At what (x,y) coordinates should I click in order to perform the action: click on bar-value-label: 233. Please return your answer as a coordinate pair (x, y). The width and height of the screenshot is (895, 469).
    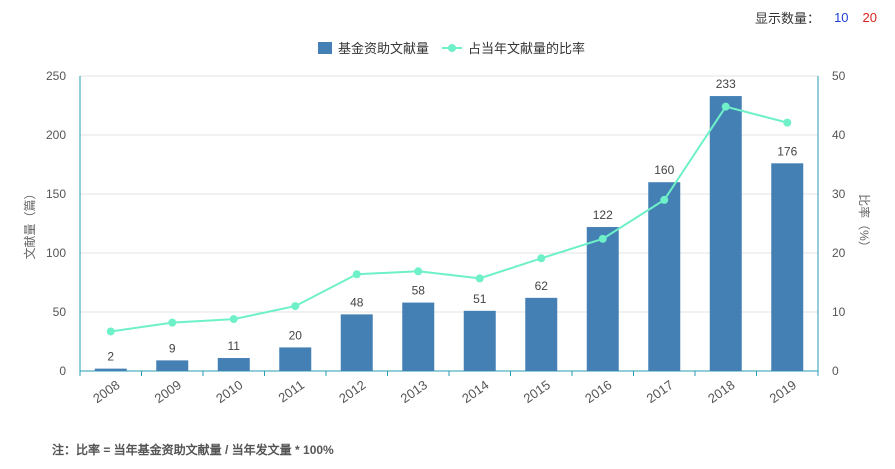
    Looking at the image, I should click on (726, 84).